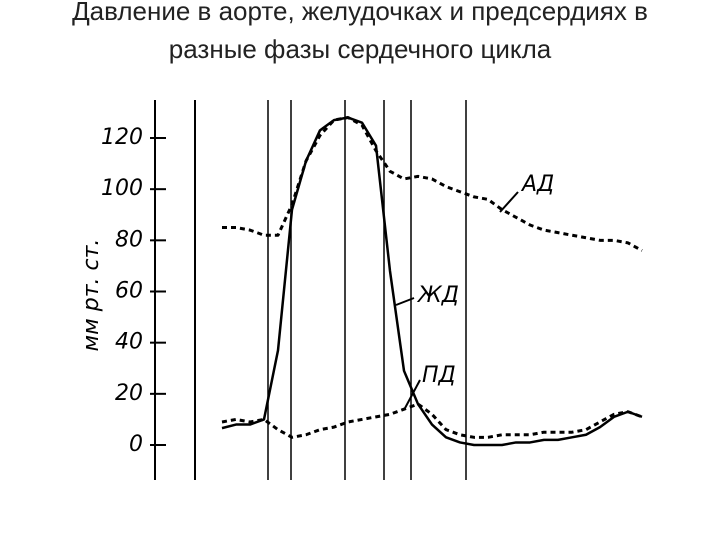 The width and height of the screenshot is (720, 540). I want to click on series-label: АД, so click(537, 184).